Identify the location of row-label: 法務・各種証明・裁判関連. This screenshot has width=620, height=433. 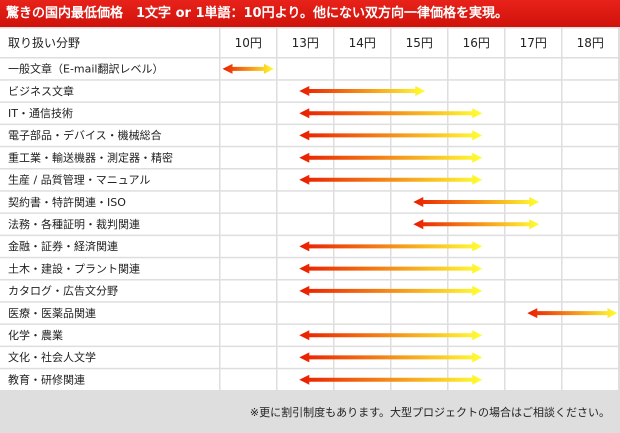
(74, 224).